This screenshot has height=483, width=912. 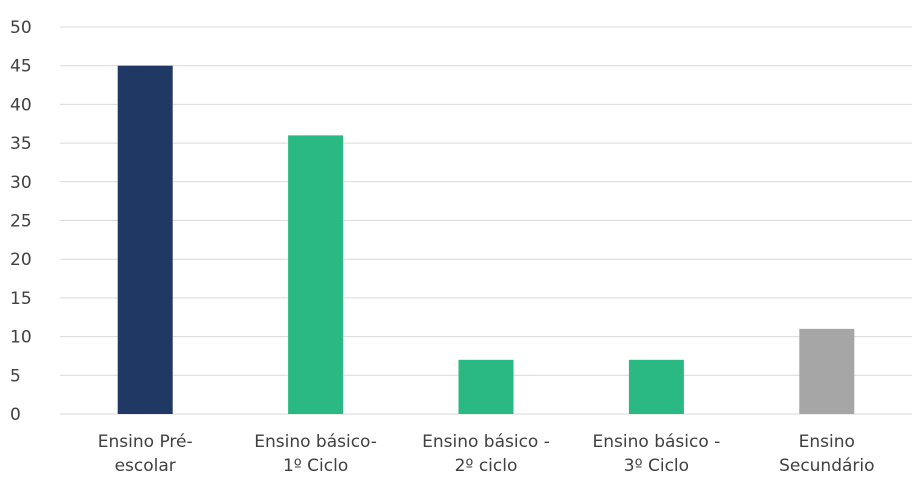 What do you see at coordinates (21, 67) in the screenshot?
I see `y-tick-label: 45` at bounding box center [21, 67].